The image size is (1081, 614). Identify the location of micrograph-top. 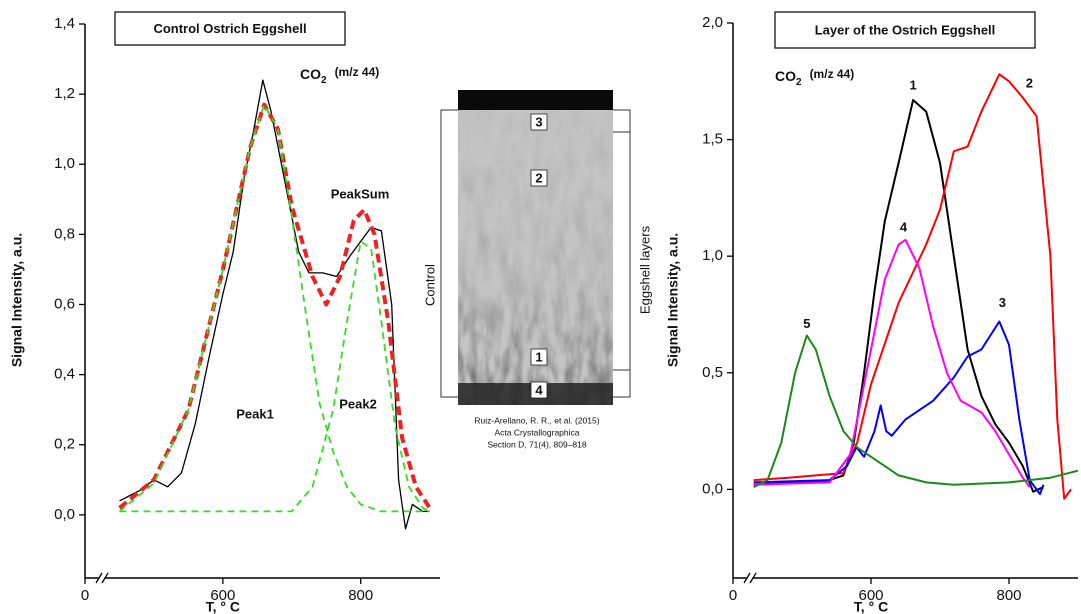
(535, 100).